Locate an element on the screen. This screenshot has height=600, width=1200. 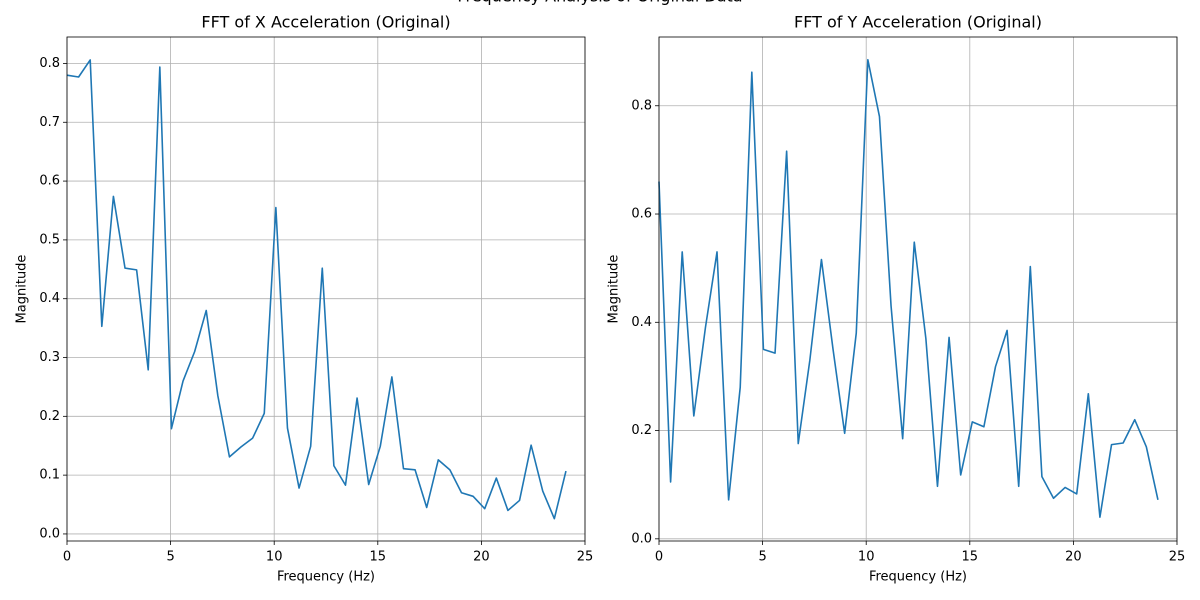
chart-title: FFT of X Acceleration (Original) is located at coordinates (325, 22).